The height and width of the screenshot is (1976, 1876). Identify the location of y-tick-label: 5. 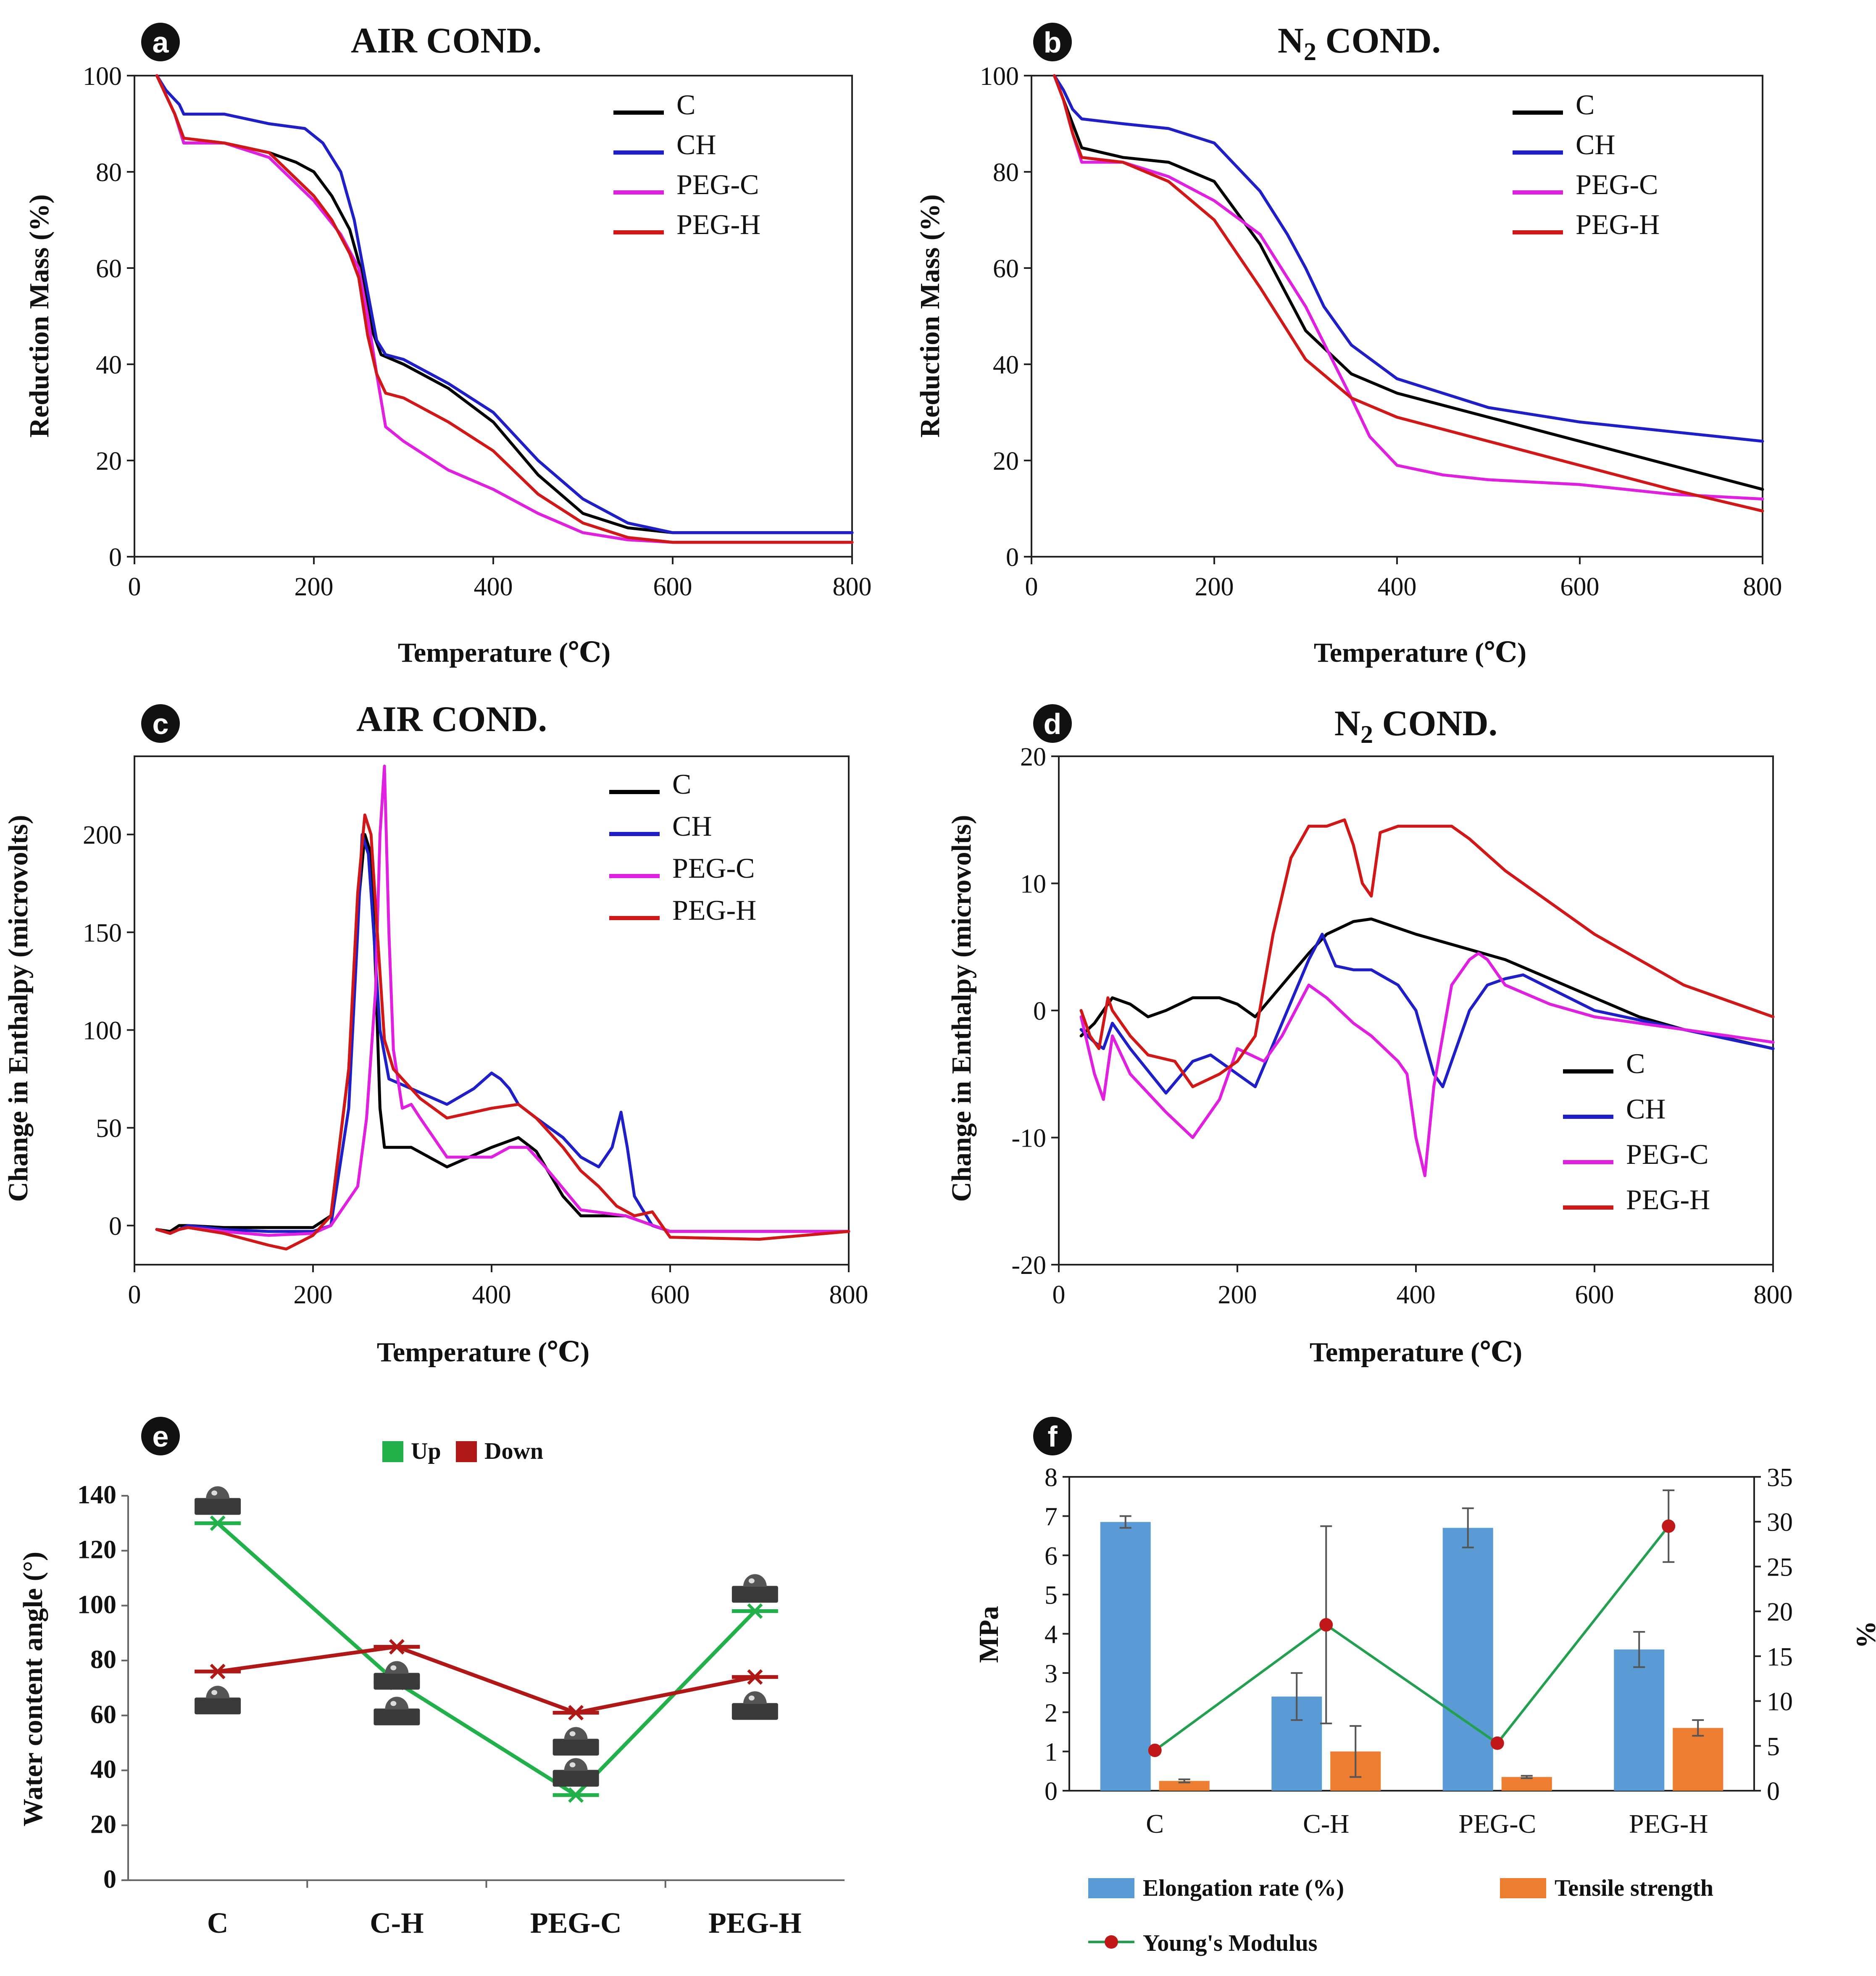
(1051, 1595).